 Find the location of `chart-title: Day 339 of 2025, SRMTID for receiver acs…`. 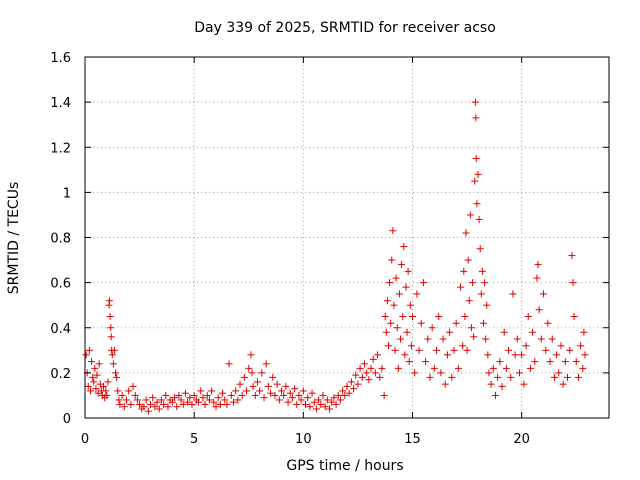

chart-title: Day 339 of 2025, SRMTID for receiver acs… is located at coordinates (345, 28).